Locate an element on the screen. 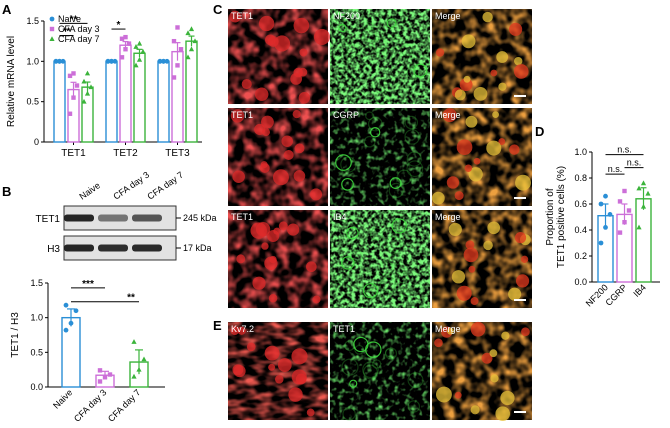 The width and height of the screenshot is (670, 428). chart-a-y-tick-label: 1.0 is located at coordinates (32, 61).